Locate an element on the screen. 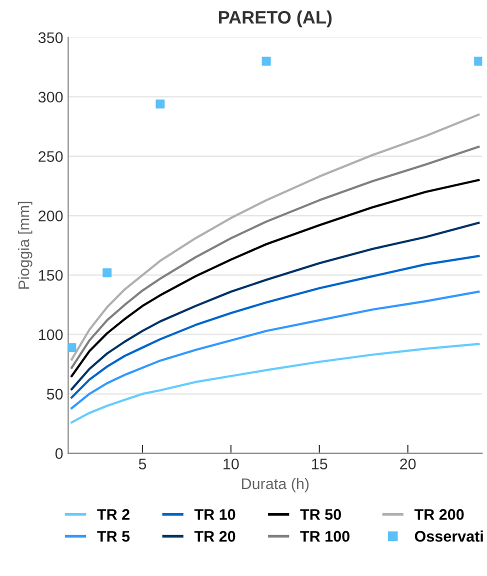  x-tick-label: 10 is located at coordinates (231, 464).